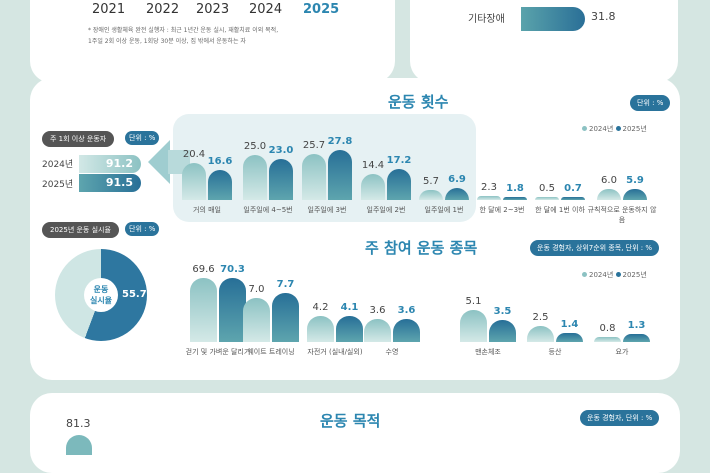 This screenshot has height=473, width=710. What do you see at coordinates (232, 269) in the screenshot?
I see `value-label: 70.3` at bounding box center [232, 269].